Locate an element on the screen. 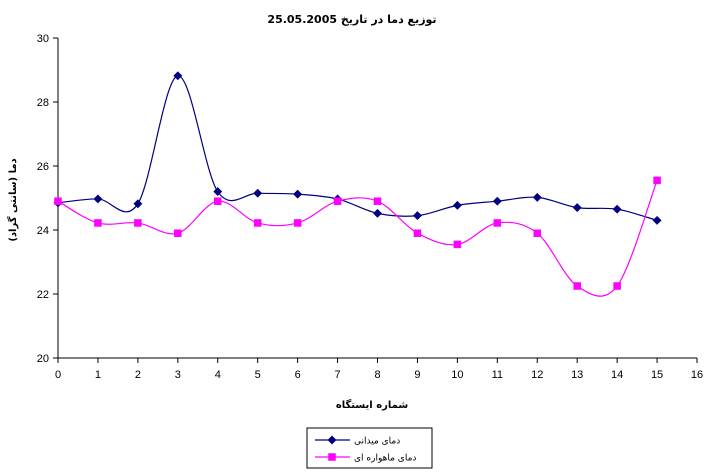 The image size is (707, 472). x-tick-label: 1 is located at coordinates (98, 375).